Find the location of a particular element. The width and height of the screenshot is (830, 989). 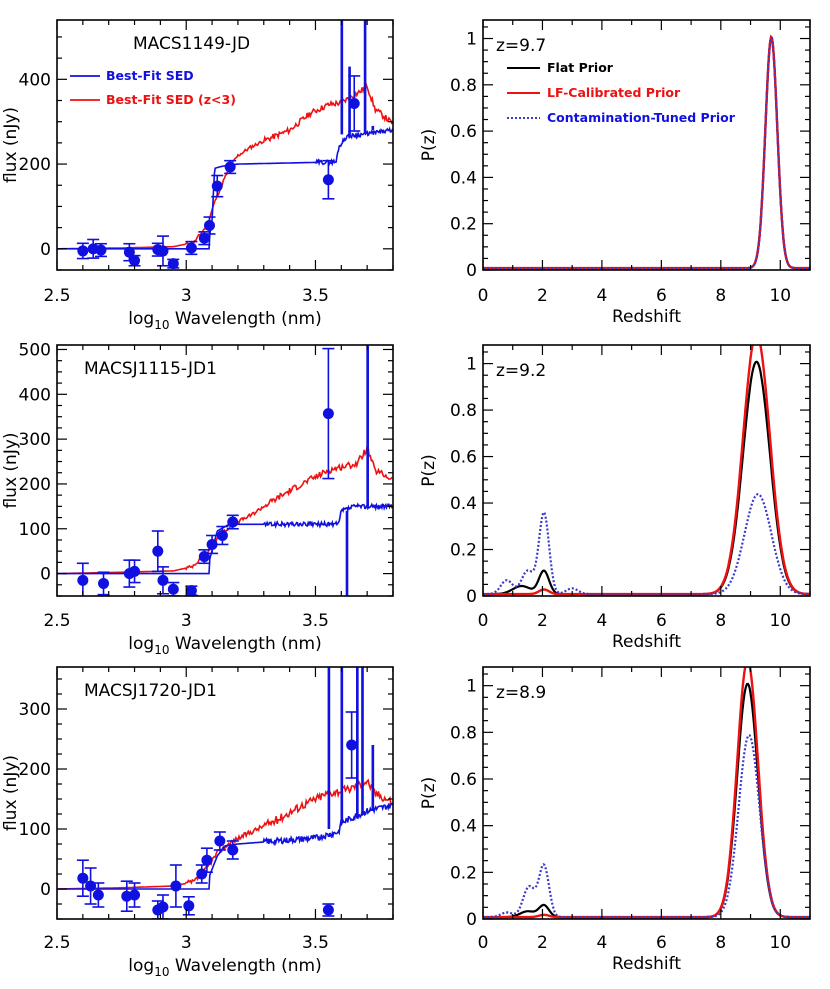

pz-panel-3: 0 2 4 6 8 10 0 0.2 0.4 0.6 0.8 1 z=8.9 Redshift P(z) is located at coordinates (615, 820).